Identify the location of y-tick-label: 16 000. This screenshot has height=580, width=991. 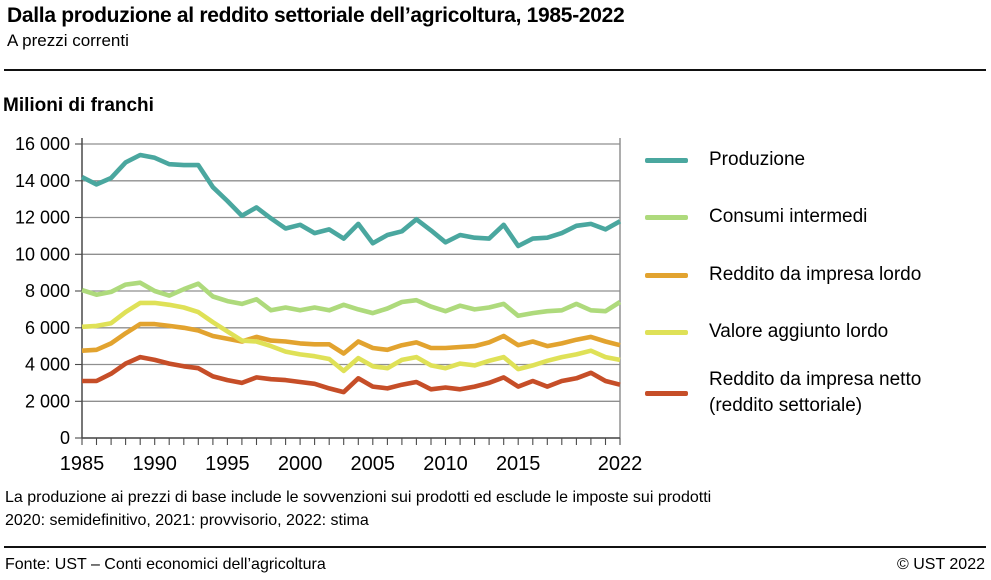
(42, 144).